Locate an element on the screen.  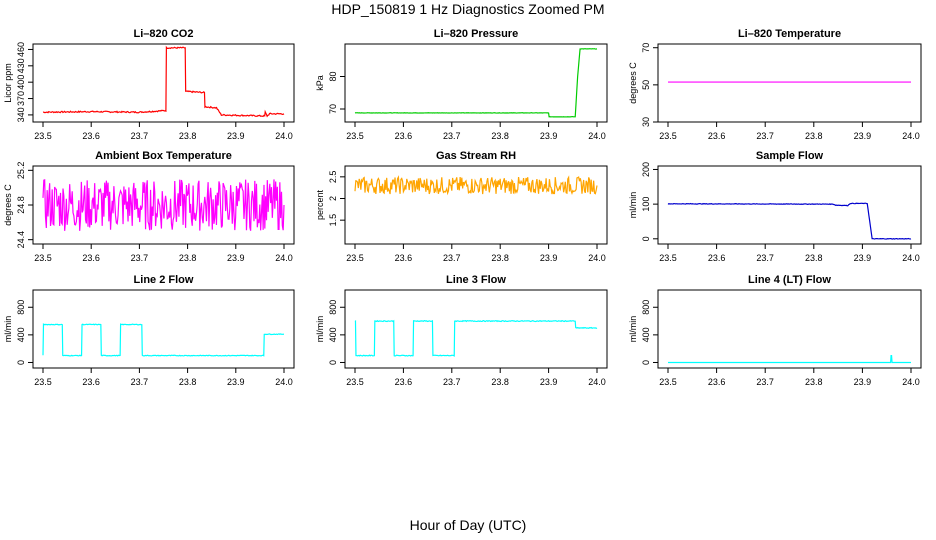
y-tick-label: 30 is located at coordinates (646, 122).